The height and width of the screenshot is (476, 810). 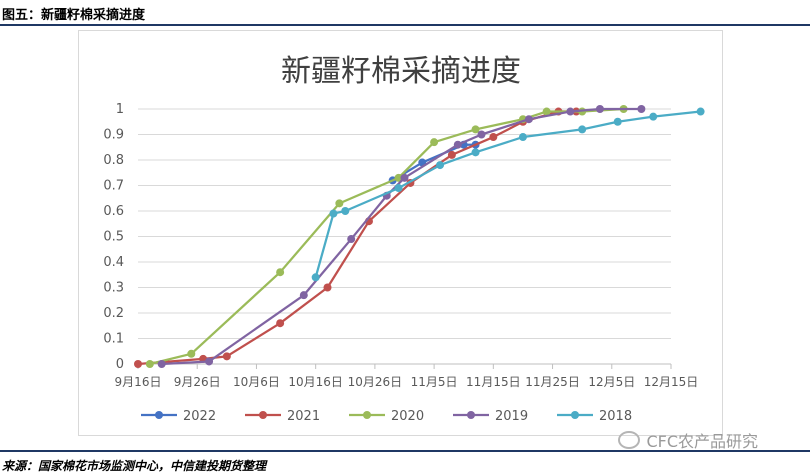 I want to click on y-tick-label: 1, so click(x=120, y=109).